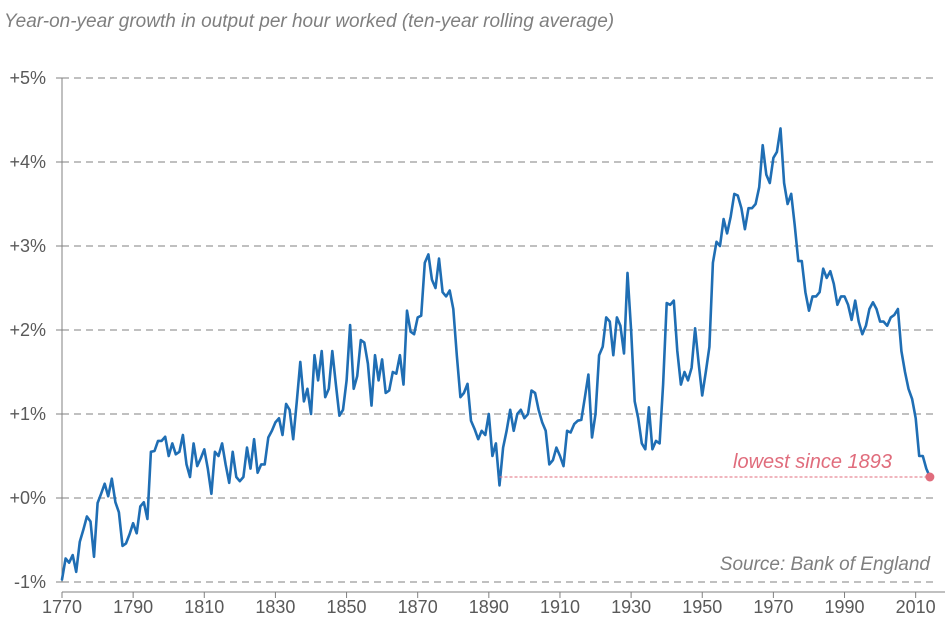 This screenshot has height=621, width=945. I want to click on x-tick-label: 1870, so click(418, 607).